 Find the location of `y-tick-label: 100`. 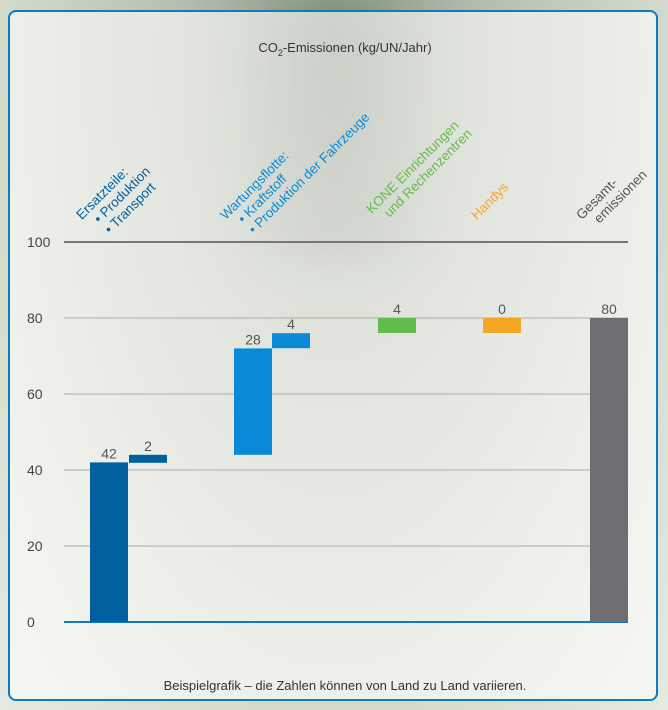

y-tick-label: 100 is located at coordinates (39, 242).